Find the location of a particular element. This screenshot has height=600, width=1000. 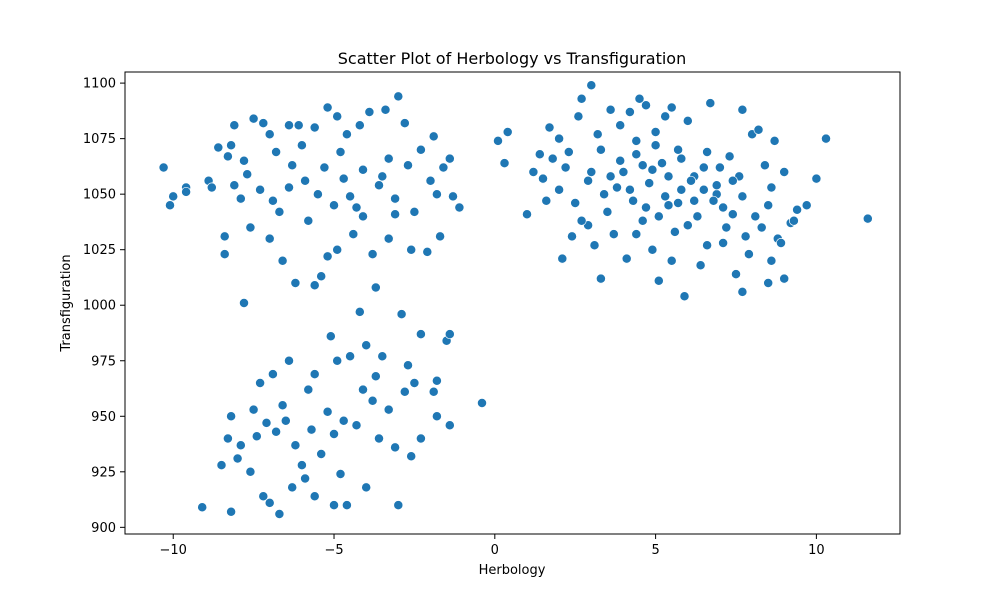

y-tick-label: 900 is located at coordinates (103, 528).